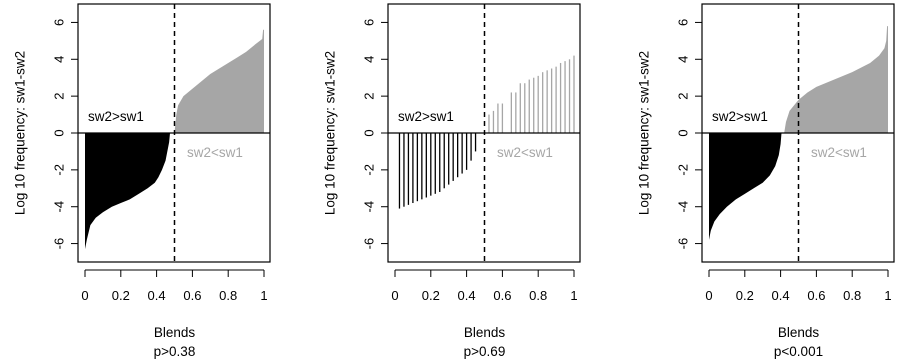  Describe the element at coordinates (485, 351) in the screenshot. I see `p-value-label: p>0.69` at that location.